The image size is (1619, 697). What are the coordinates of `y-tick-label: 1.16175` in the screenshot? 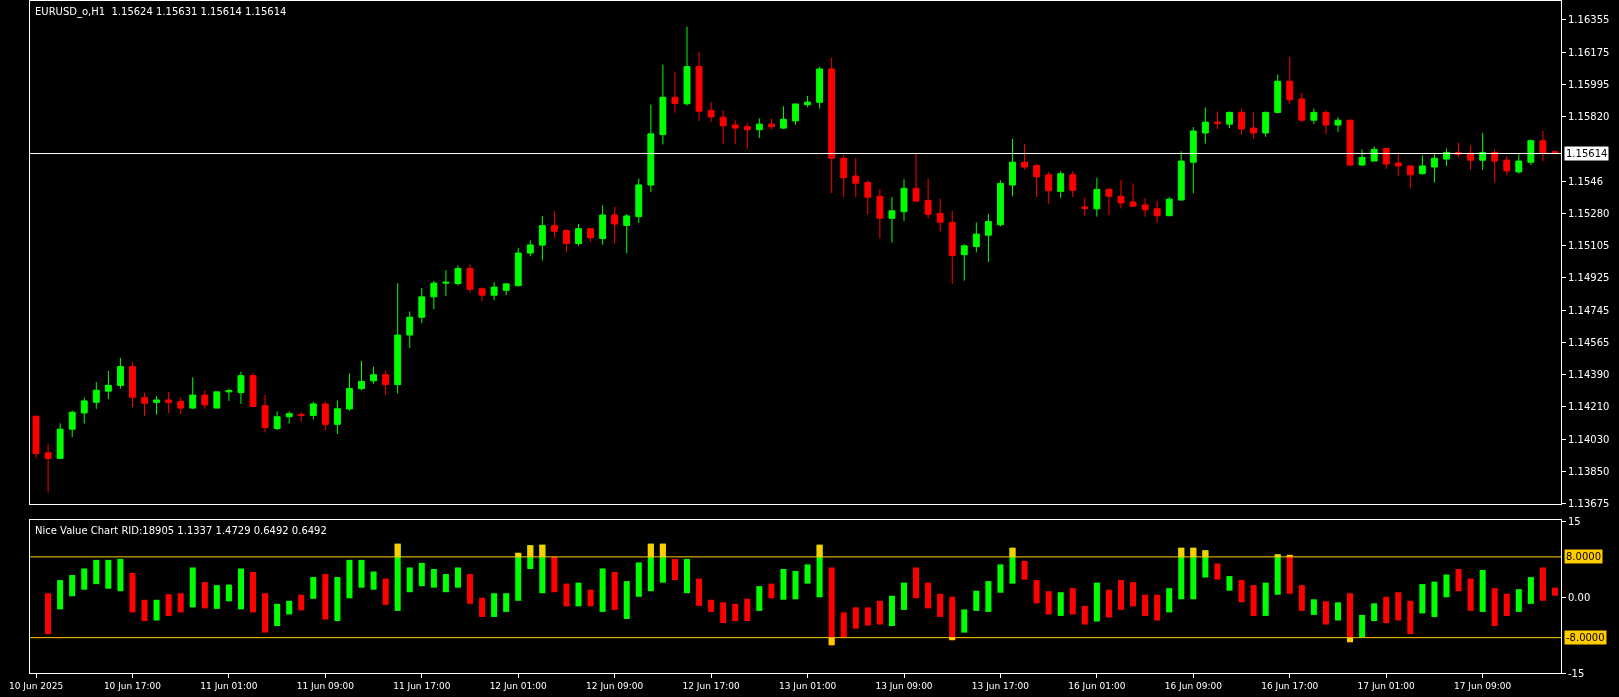 It's located at (1589, 52).